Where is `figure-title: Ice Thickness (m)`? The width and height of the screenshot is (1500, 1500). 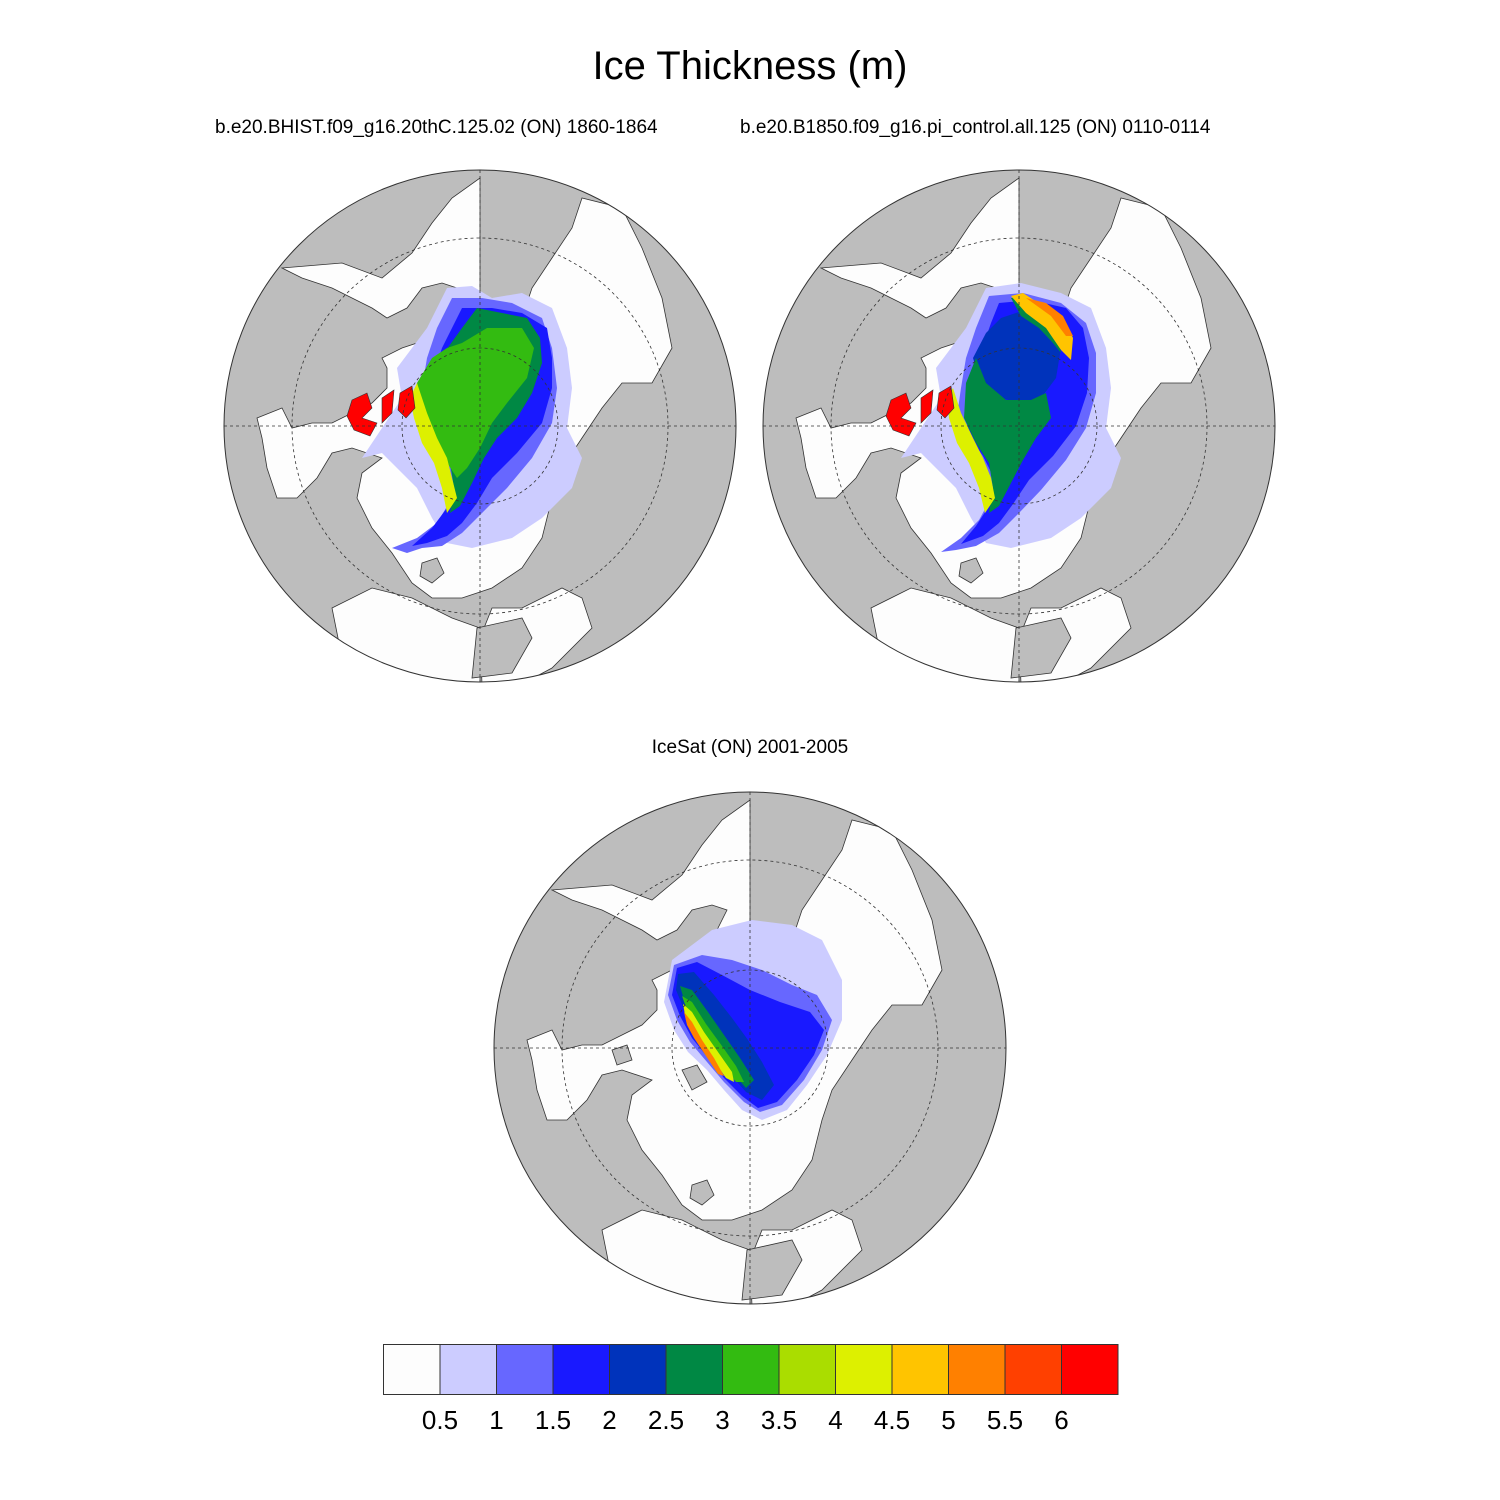
figure-title: Ice Thickness (m) is located at coordinates (750, 66).